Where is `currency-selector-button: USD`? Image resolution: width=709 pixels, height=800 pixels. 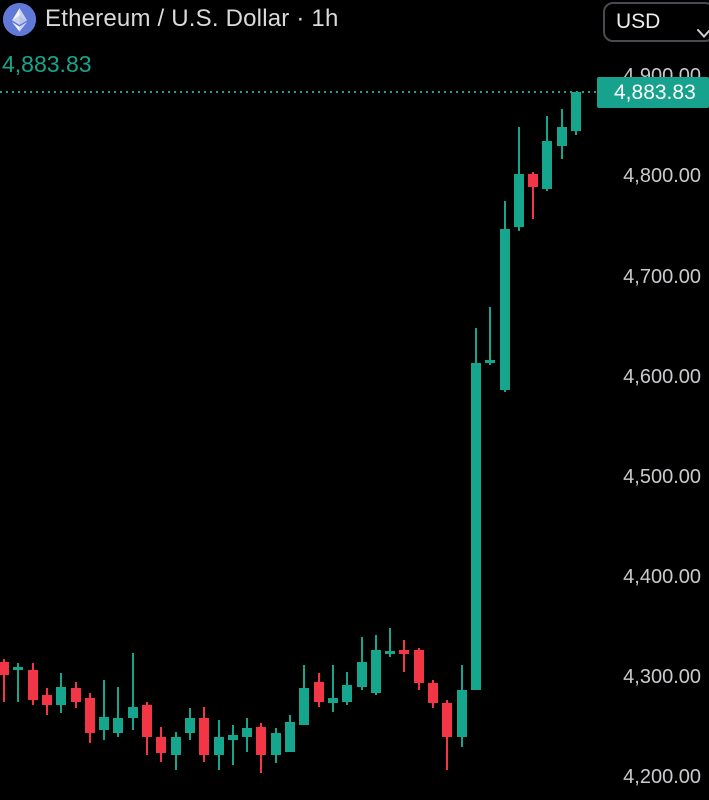
currency-selector-button: USD is located at coordinates (656, 22).